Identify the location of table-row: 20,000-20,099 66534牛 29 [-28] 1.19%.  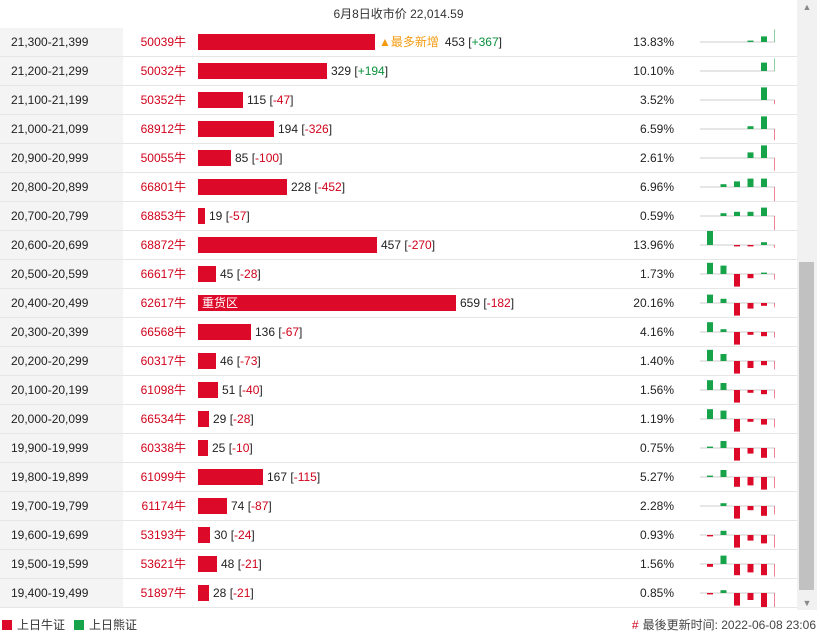
(398, 419).